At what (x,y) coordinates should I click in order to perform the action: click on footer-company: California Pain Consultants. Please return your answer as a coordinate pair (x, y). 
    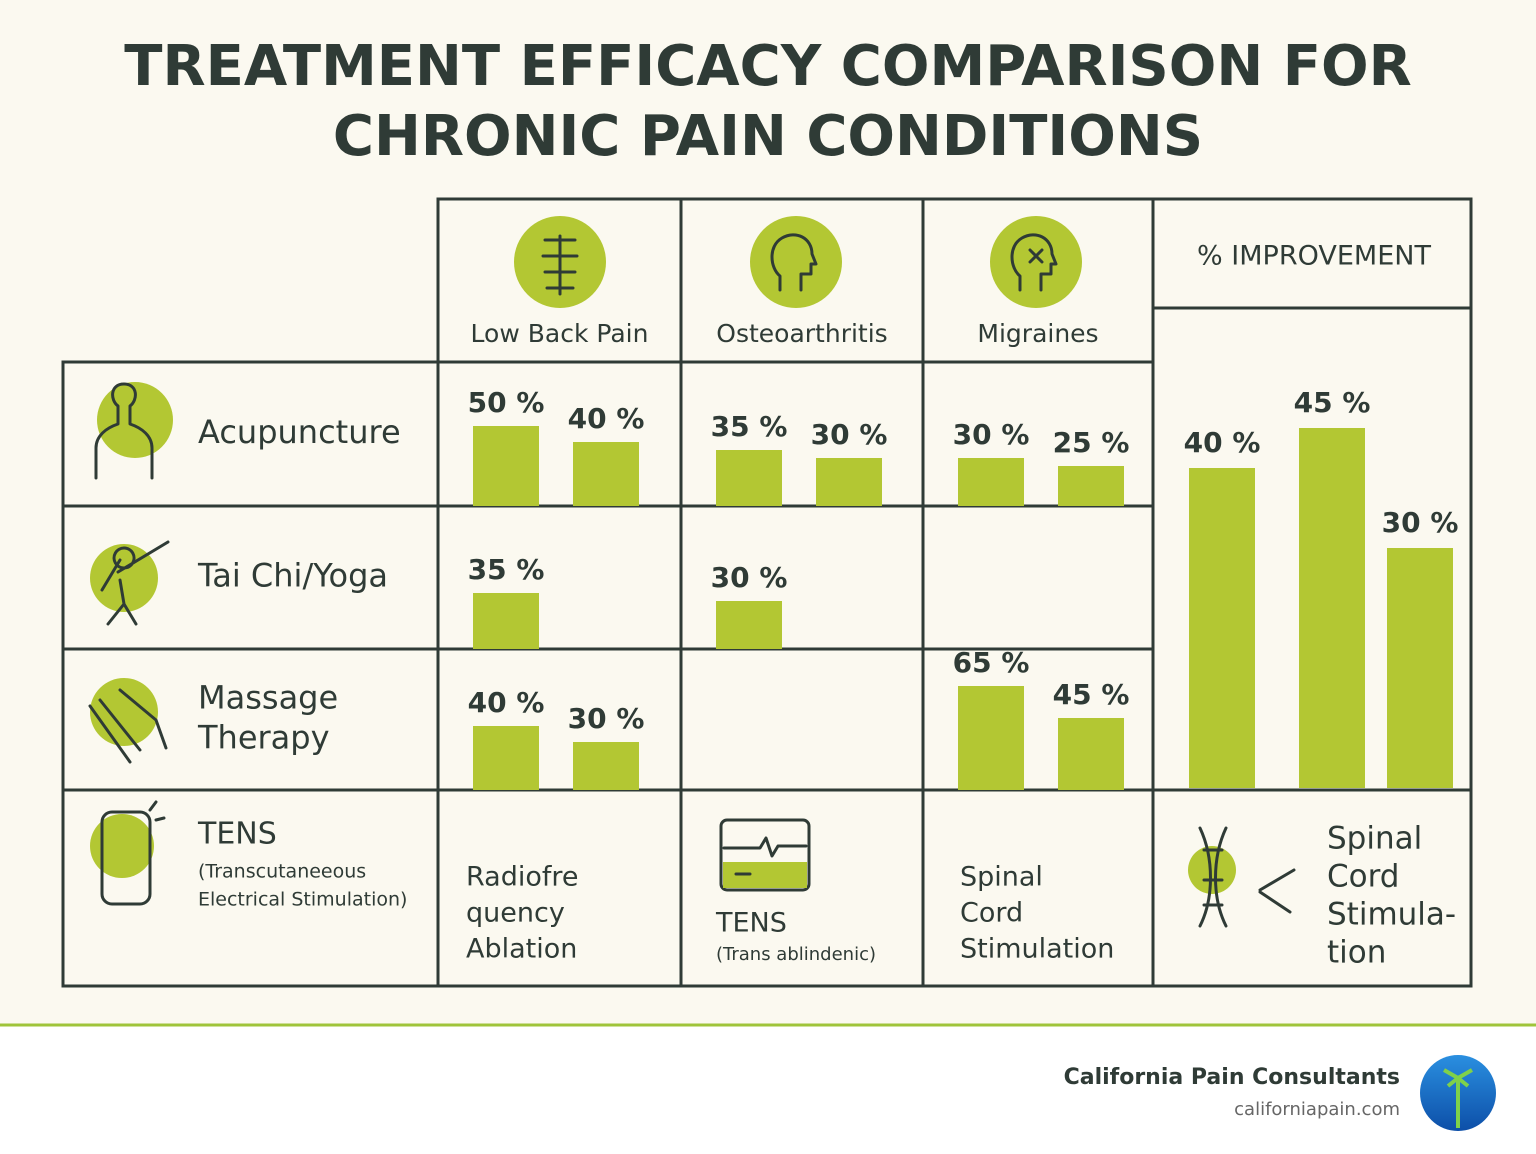
    Looking at the image, I should click on (1232, 1077).